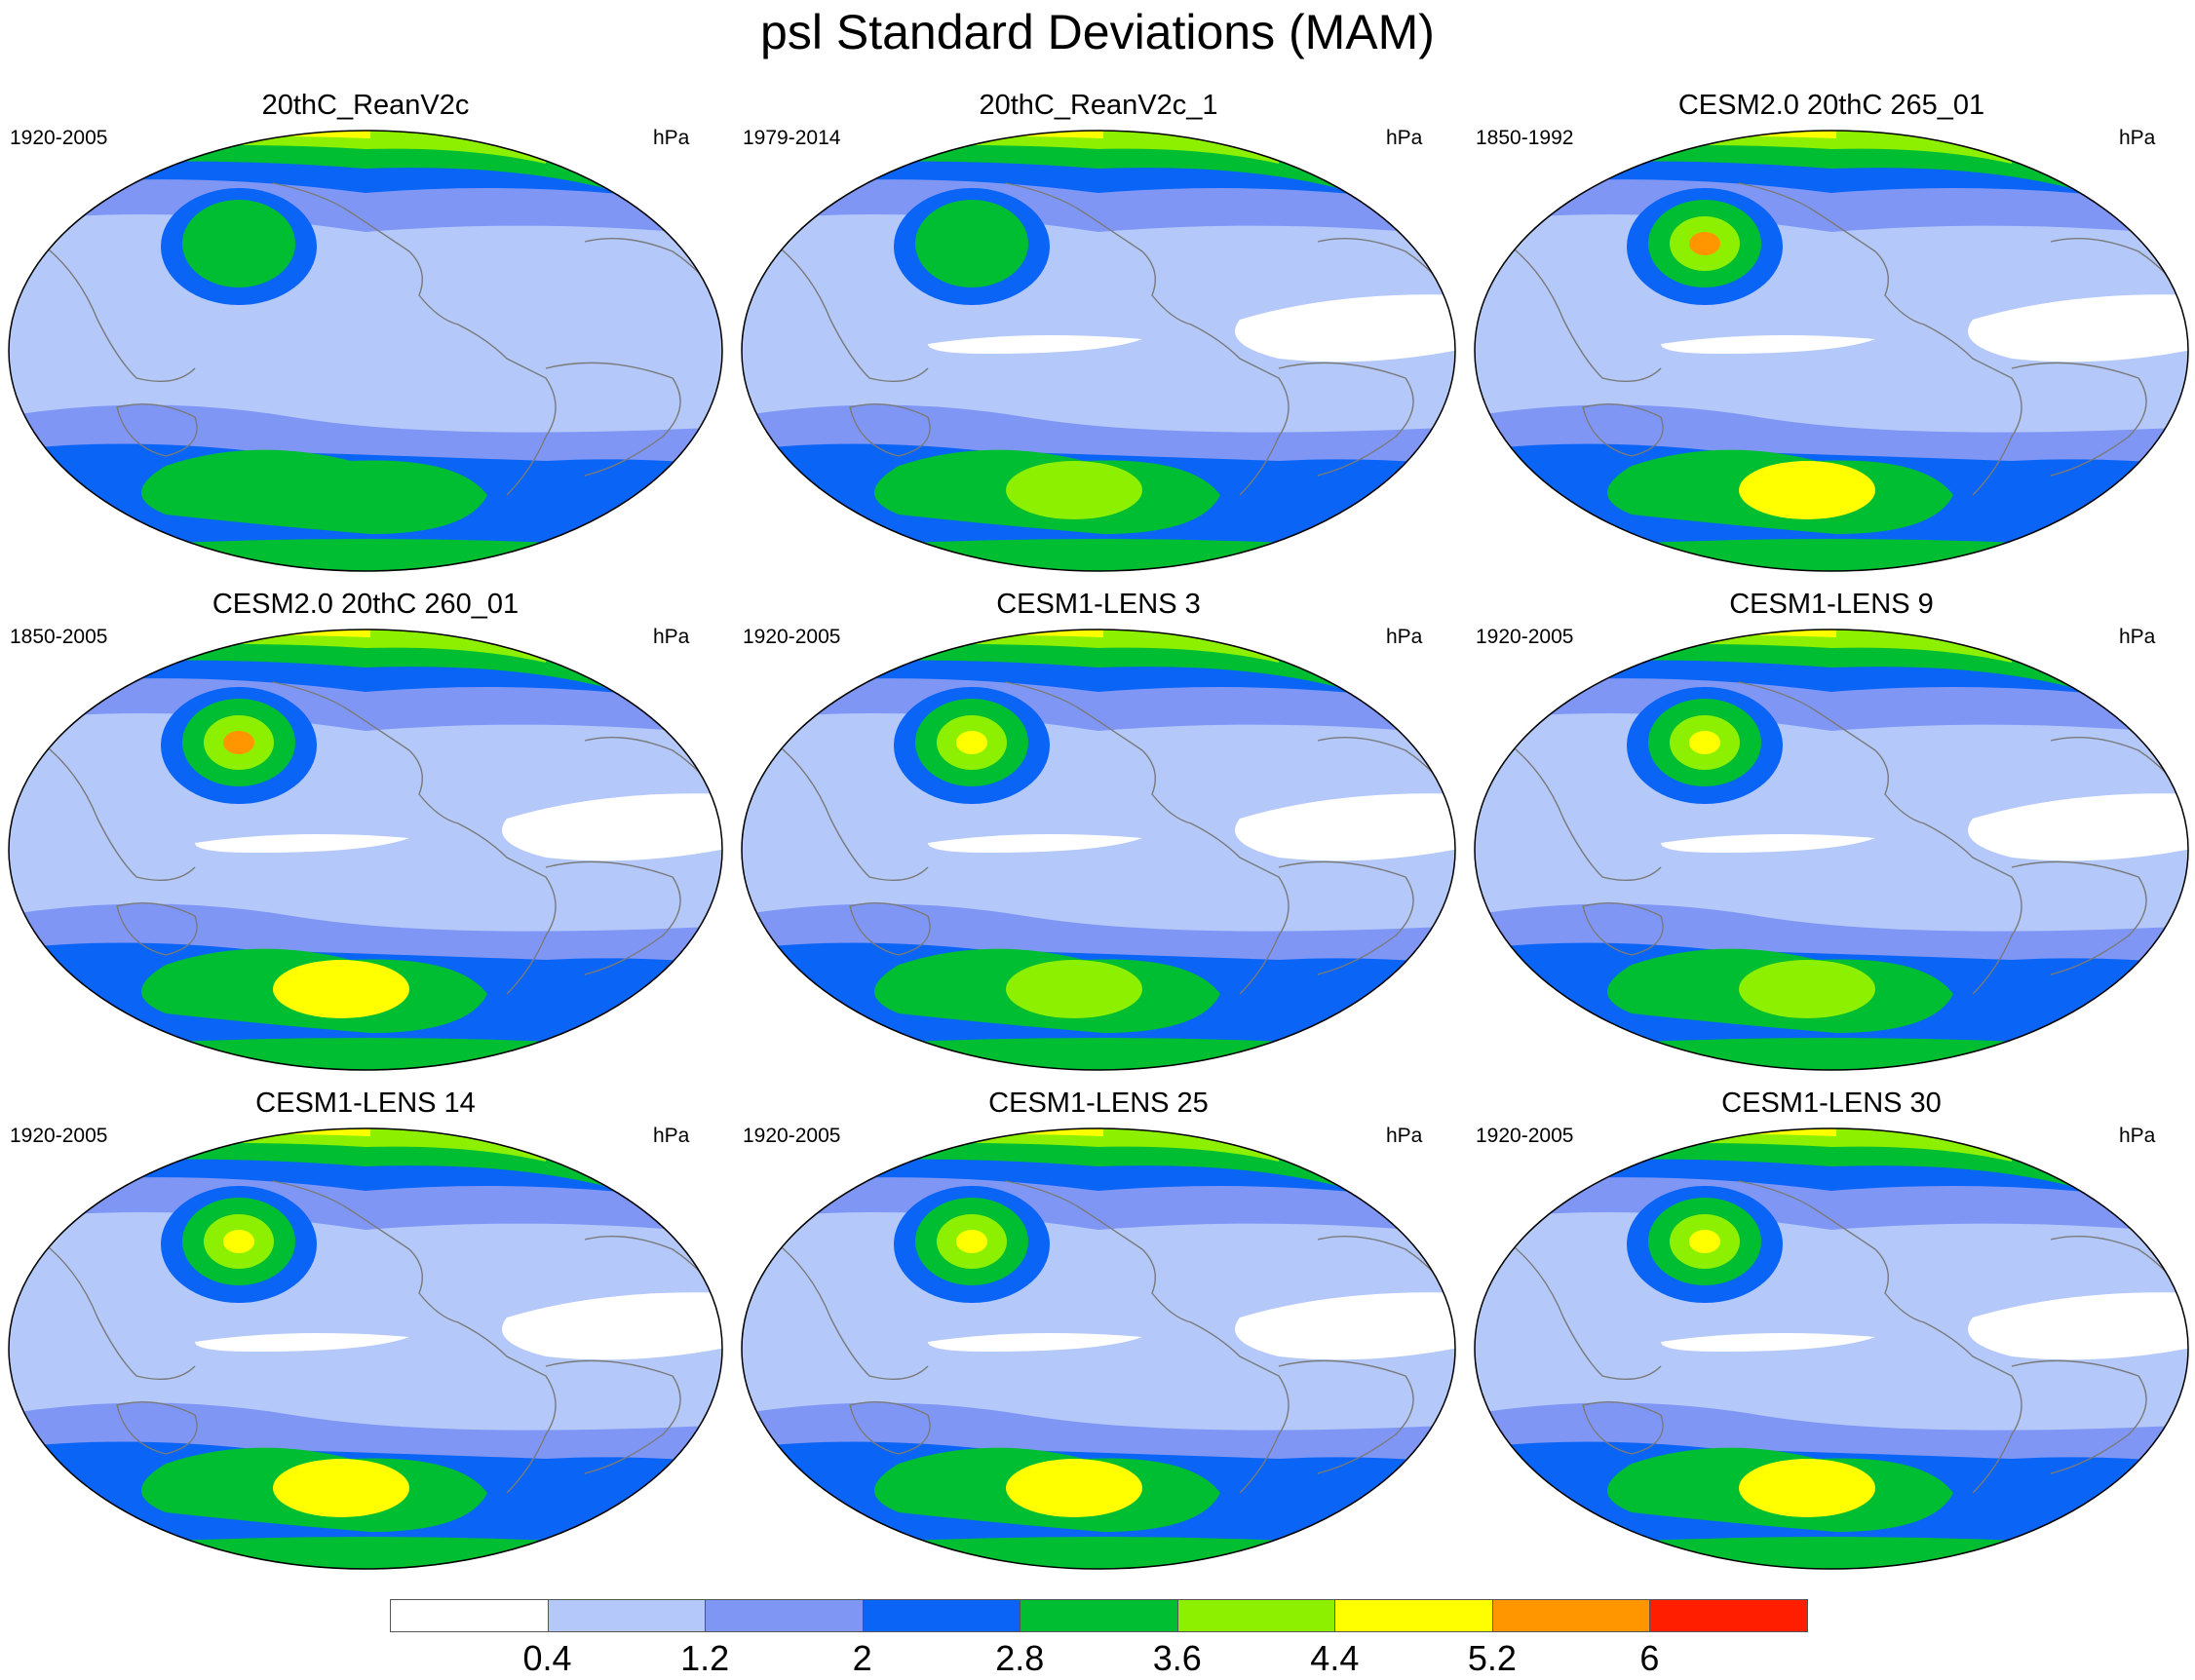 This screenshot has width=2195, height=1680. I want to click on colorbar-label: 4.4, so click(1335, 1658).